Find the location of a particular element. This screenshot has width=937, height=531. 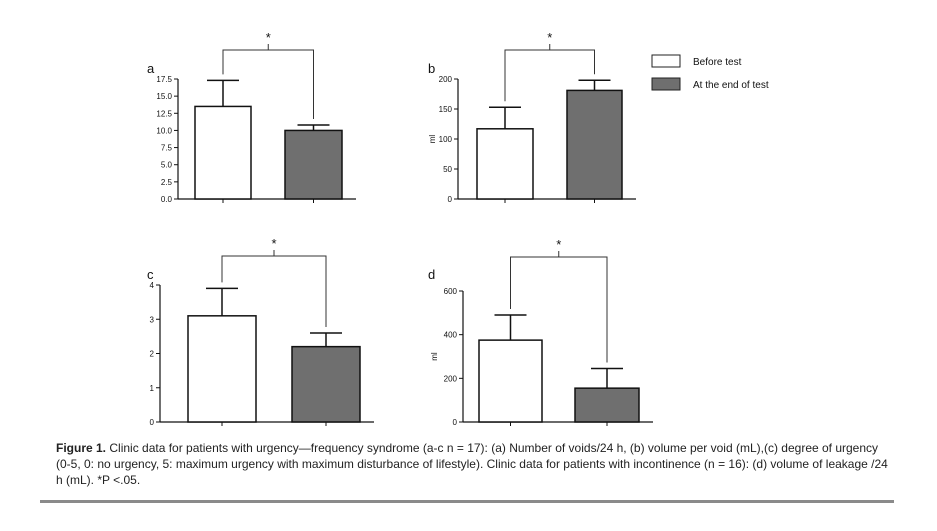

panel-letter: a is located at coordinates (151, 68).